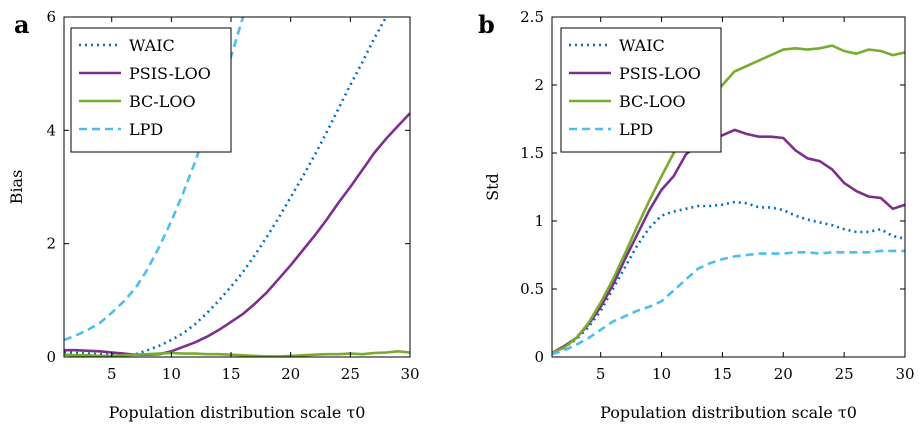 This screenshot has height=427, width=919. I want to click on y-tick-label: 1, so click(539, 221).